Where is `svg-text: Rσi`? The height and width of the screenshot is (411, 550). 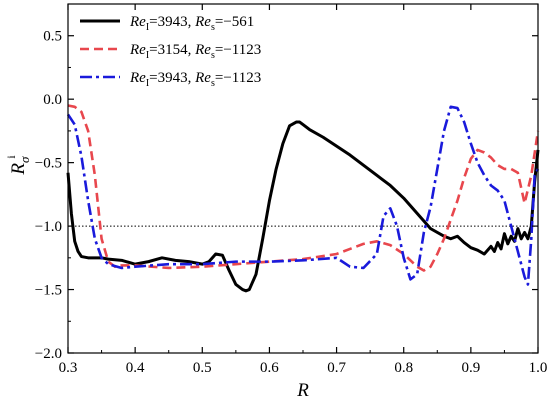
svg-text: Rσi is located at coordinates (18, 165).